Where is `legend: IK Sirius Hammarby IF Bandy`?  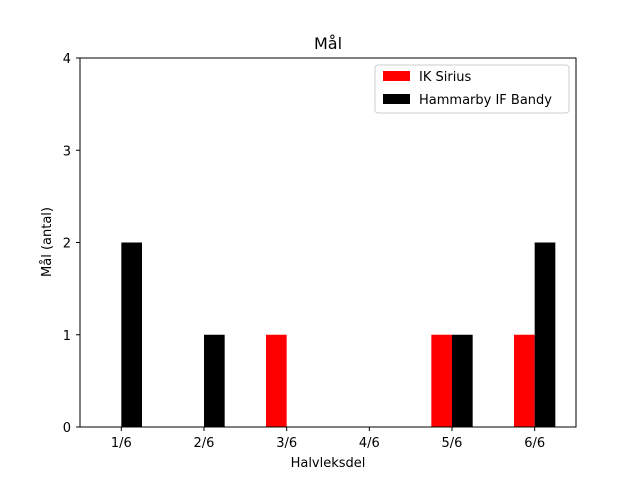 legend: IK Sirius Hammarby IF Bandy is located at coordinates (472, 89).